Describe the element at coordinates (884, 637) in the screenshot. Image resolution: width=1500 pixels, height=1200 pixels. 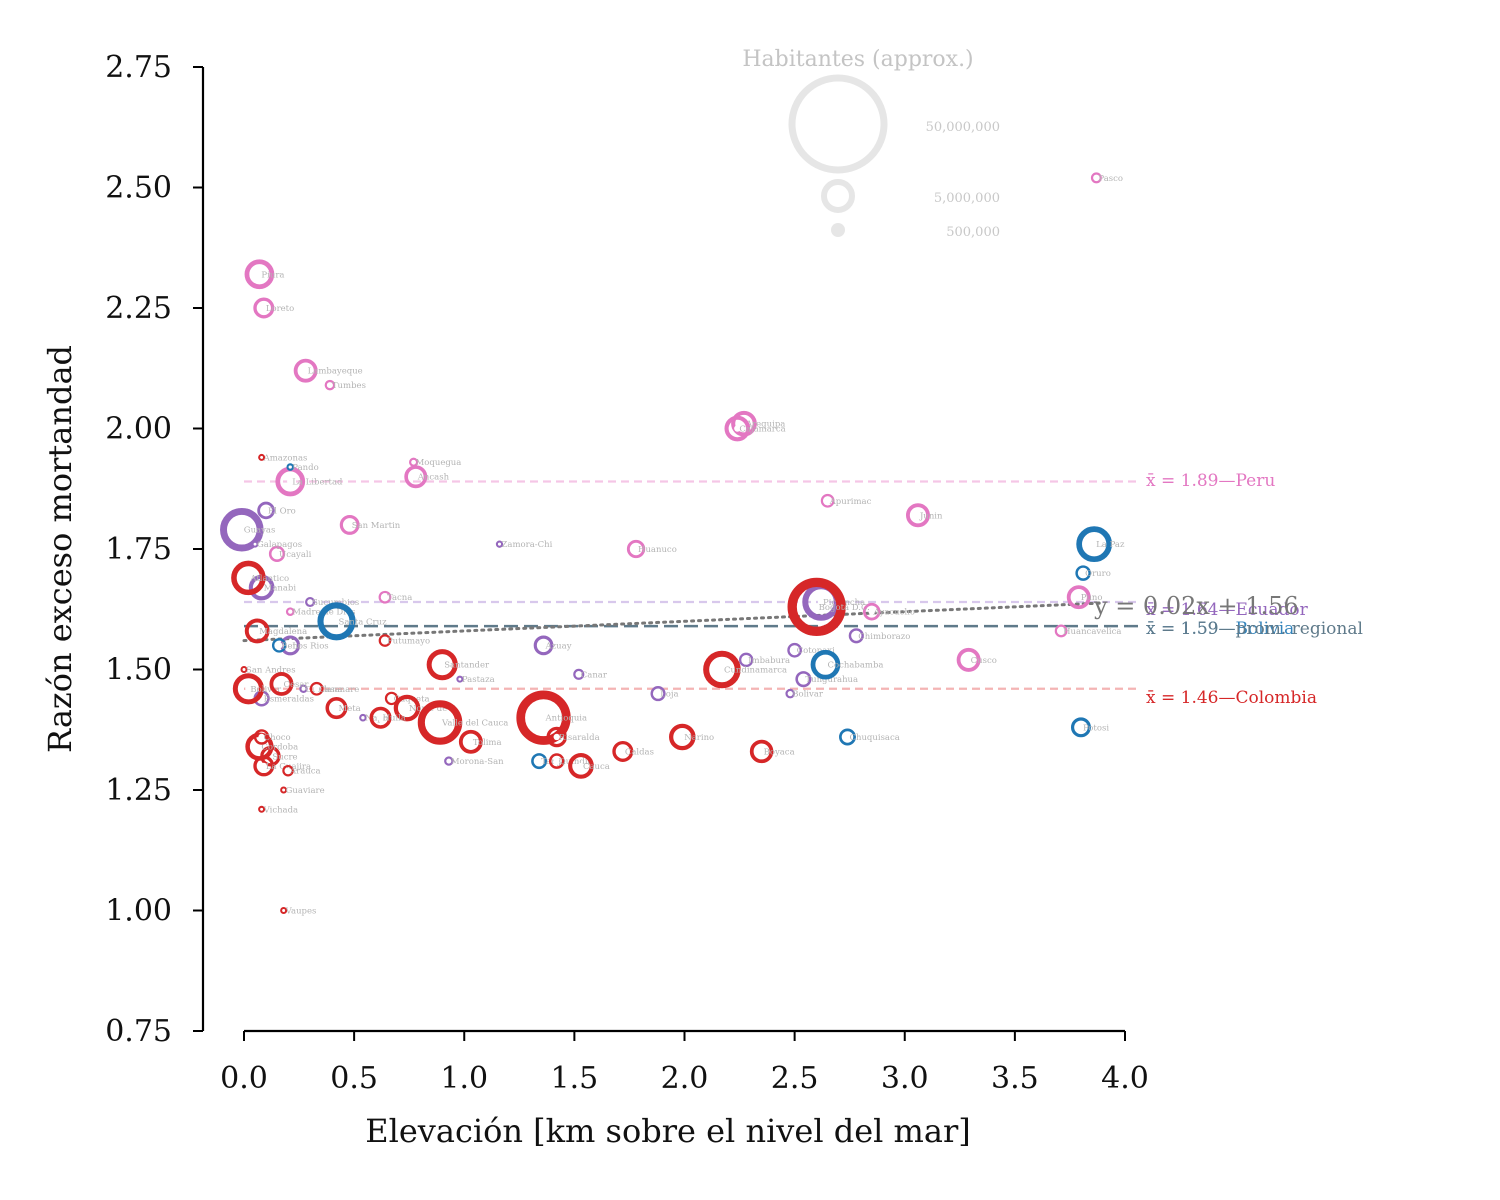
I see `point-label: Chimborazo` at that location.